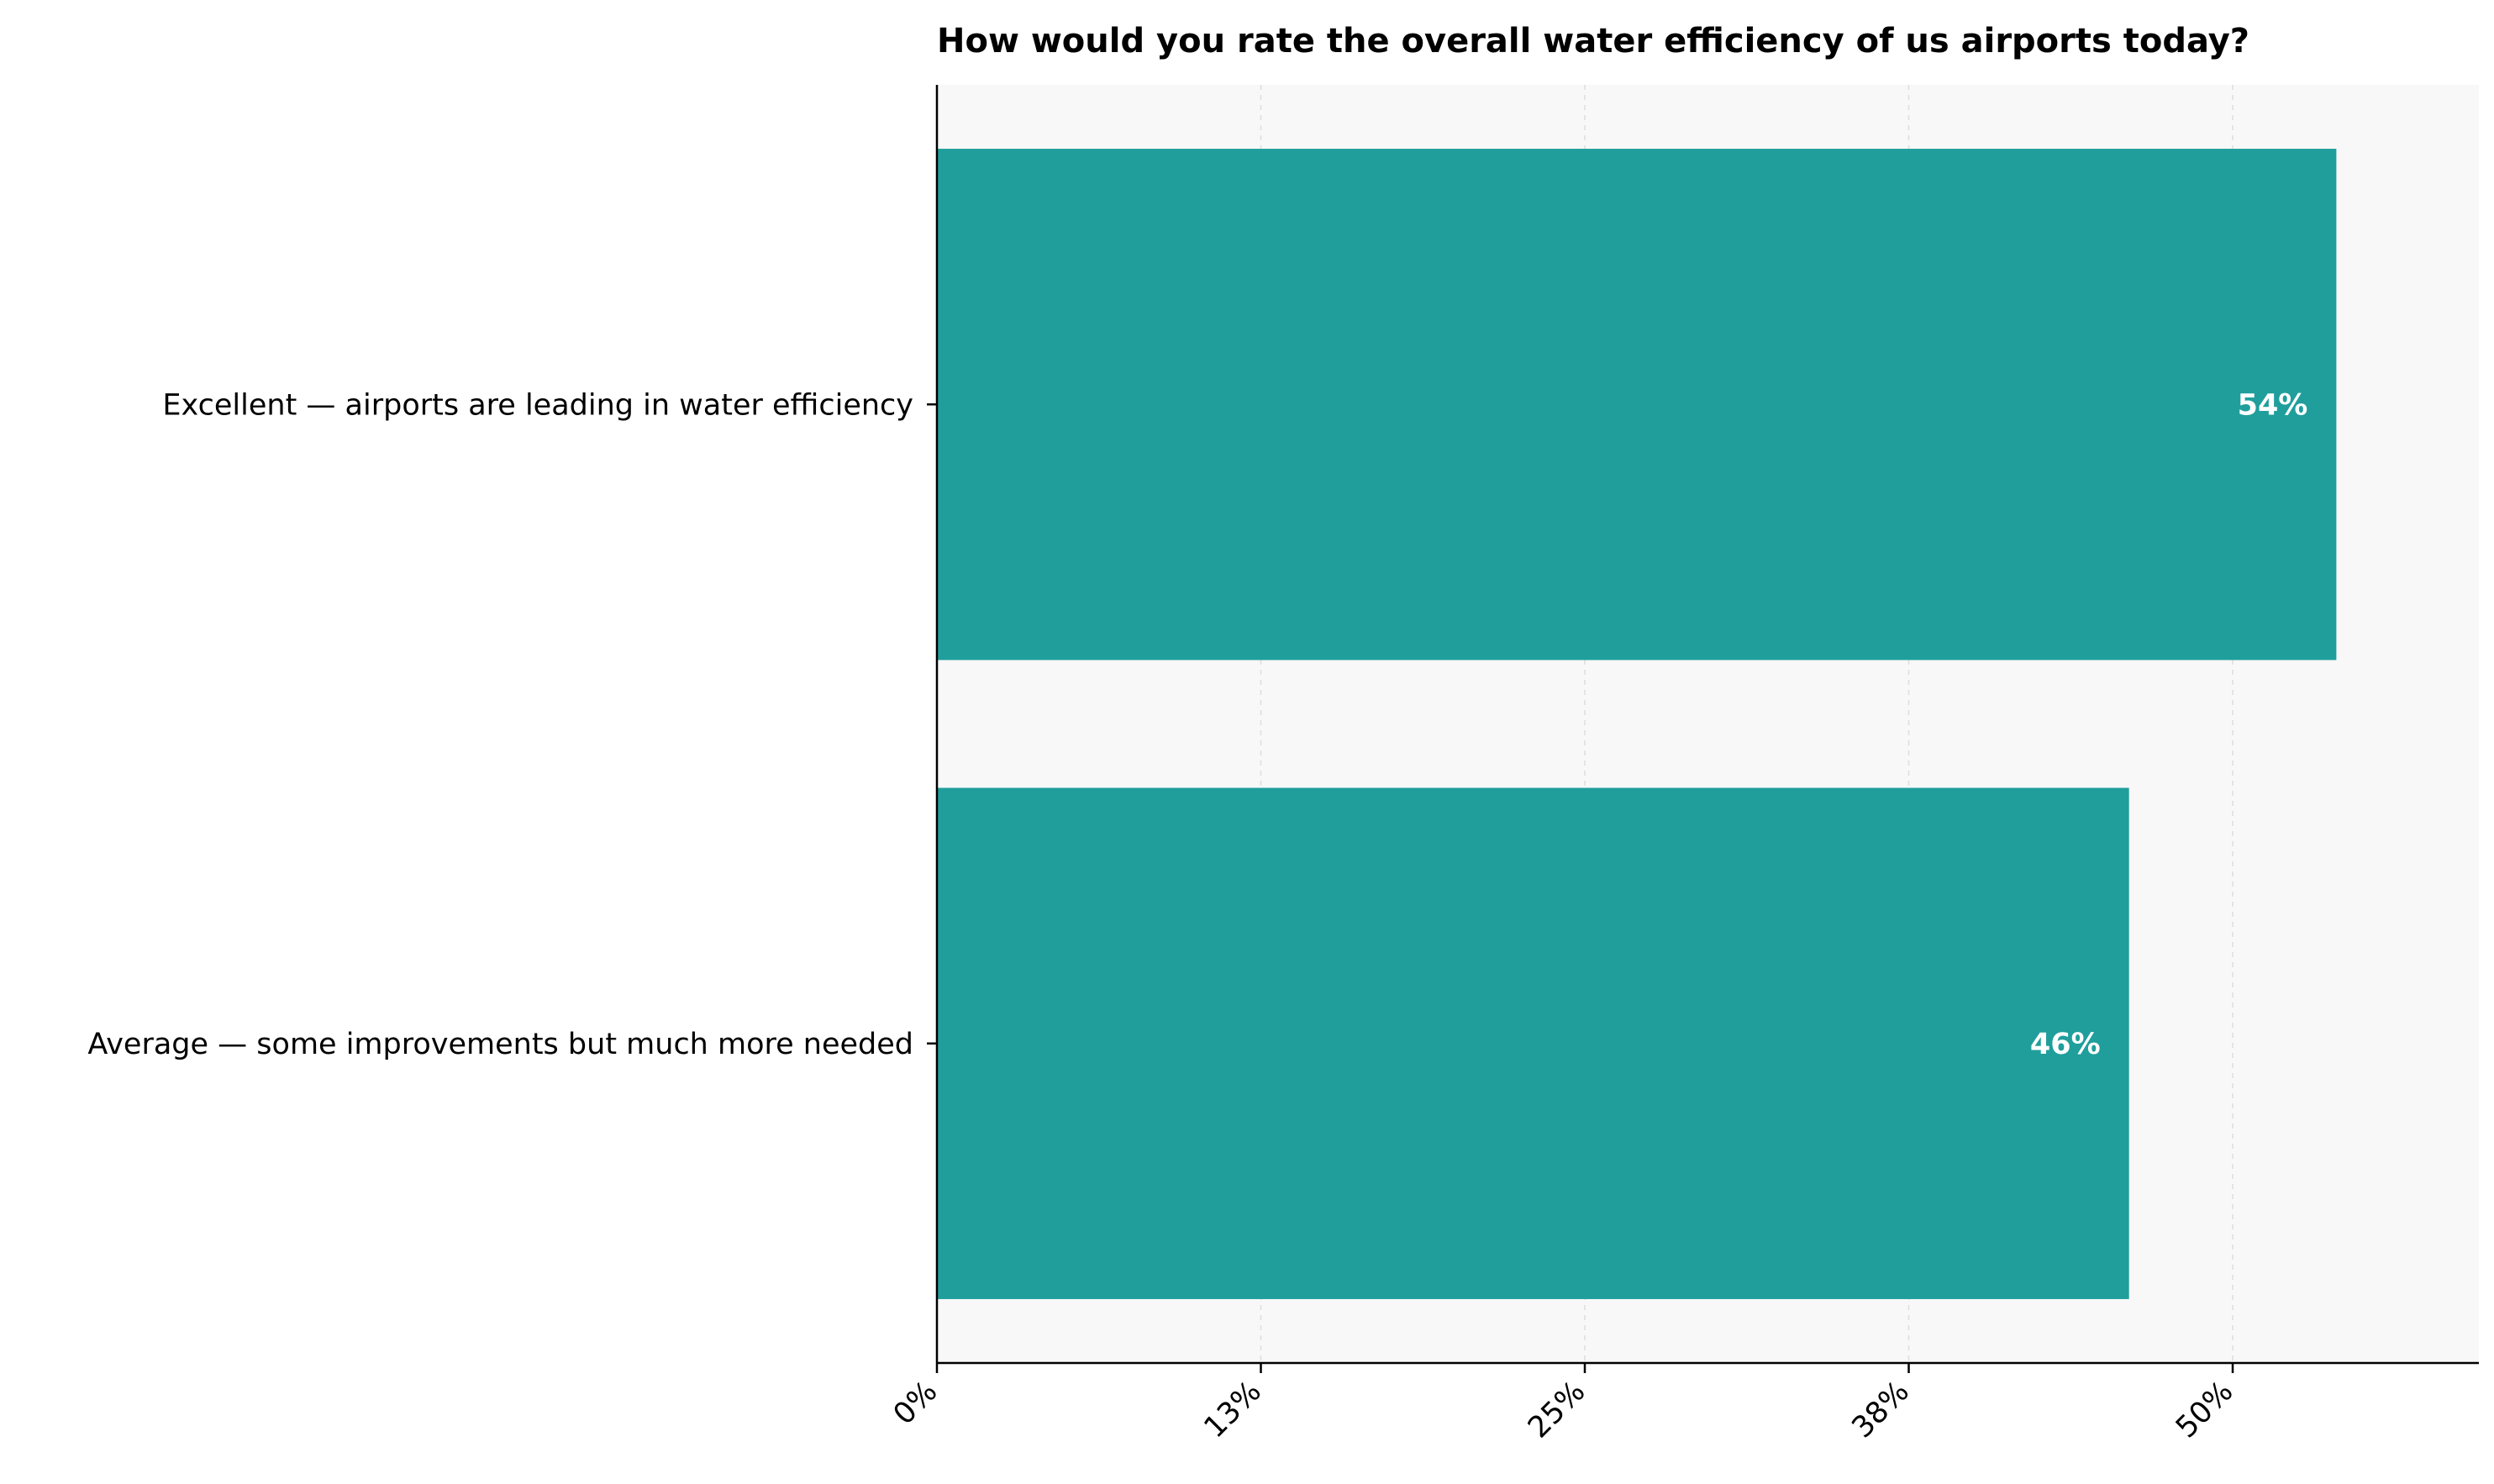 The height and width of the screenshot is (1484, 2494). What do you see at coordinates (2204, 1410) in the screenshot?
I see `x-tick-label: 50%` at bounding box center [2204, 1410].